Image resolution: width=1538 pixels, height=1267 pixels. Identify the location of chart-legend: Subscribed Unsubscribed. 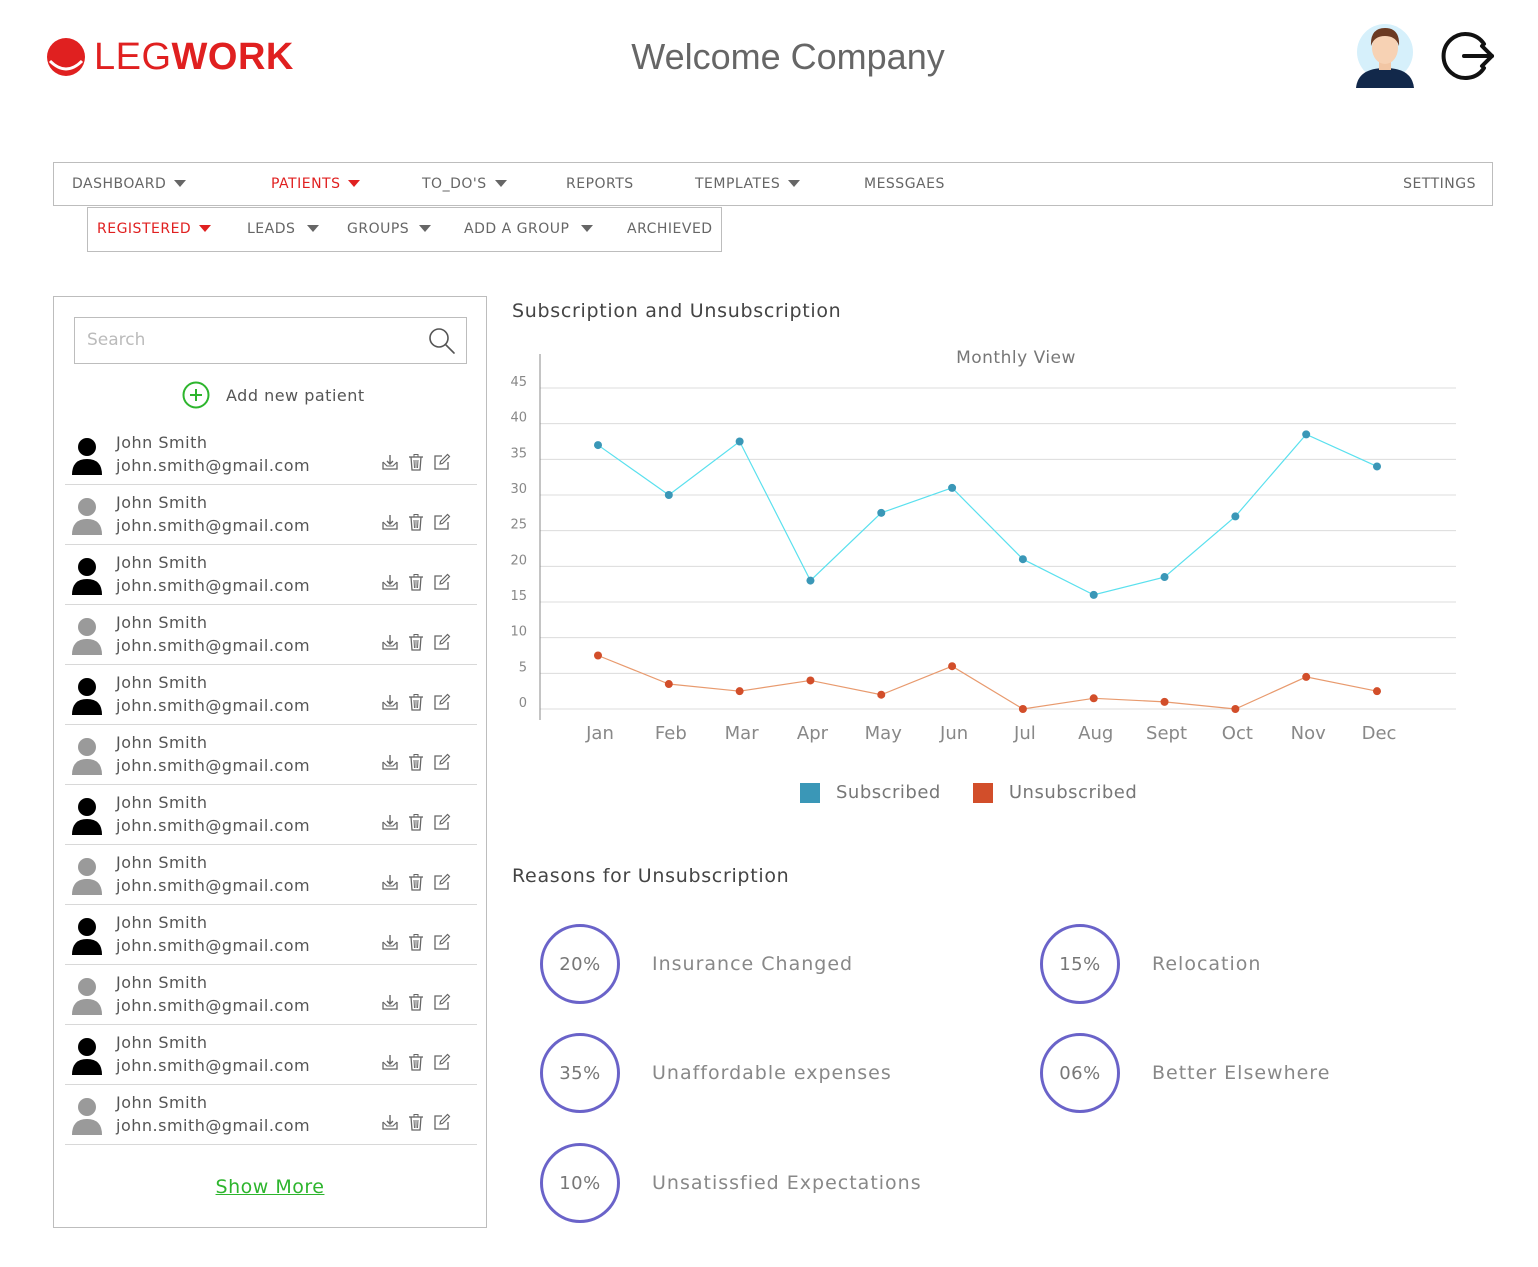
(984, 792).